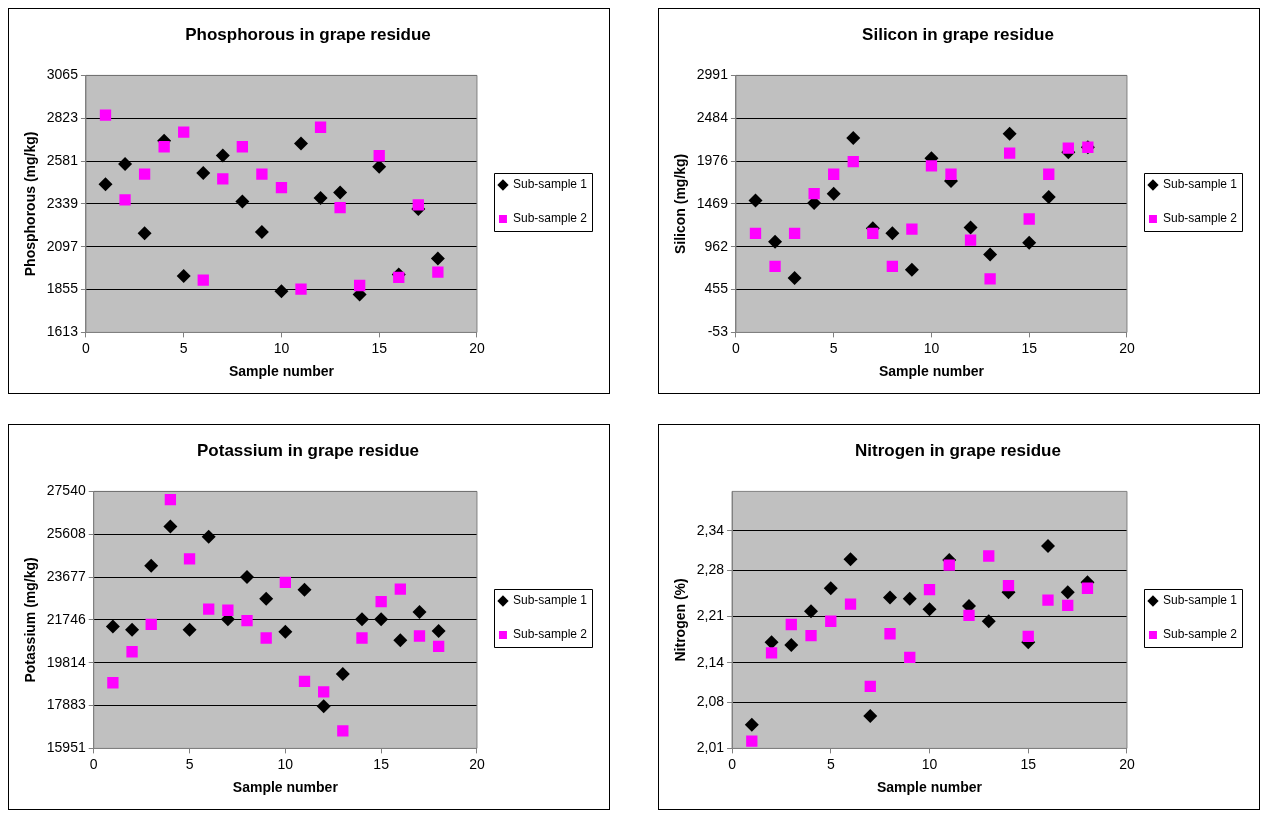  Describe the element at coordinates (62, 159) in the screenshot. I see `y-tick-label: 2581` at that location.